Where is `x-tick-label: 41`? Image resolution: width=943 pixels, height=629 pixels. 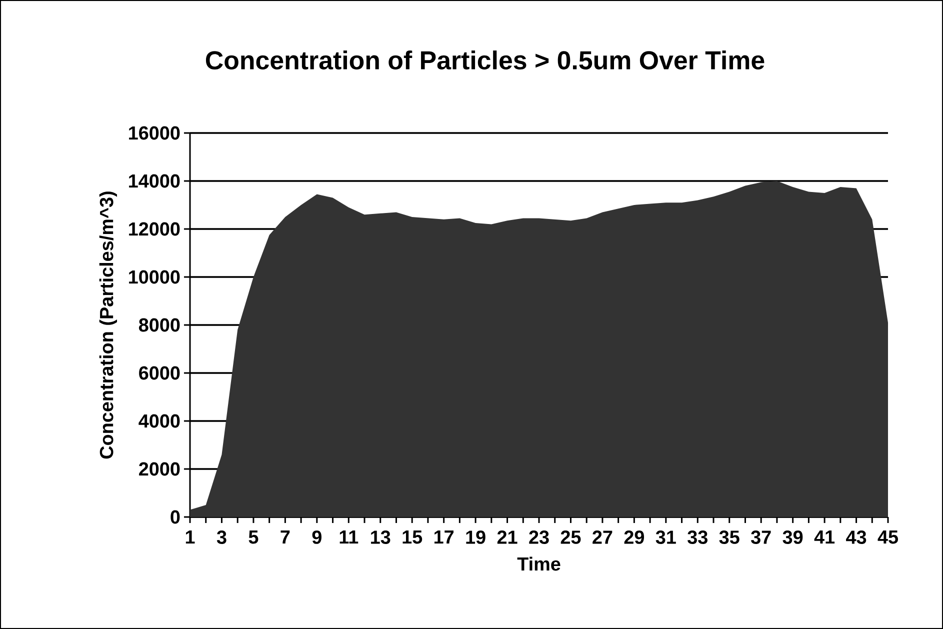 x-tick-label: 41 is located at coordinates (824, 537).